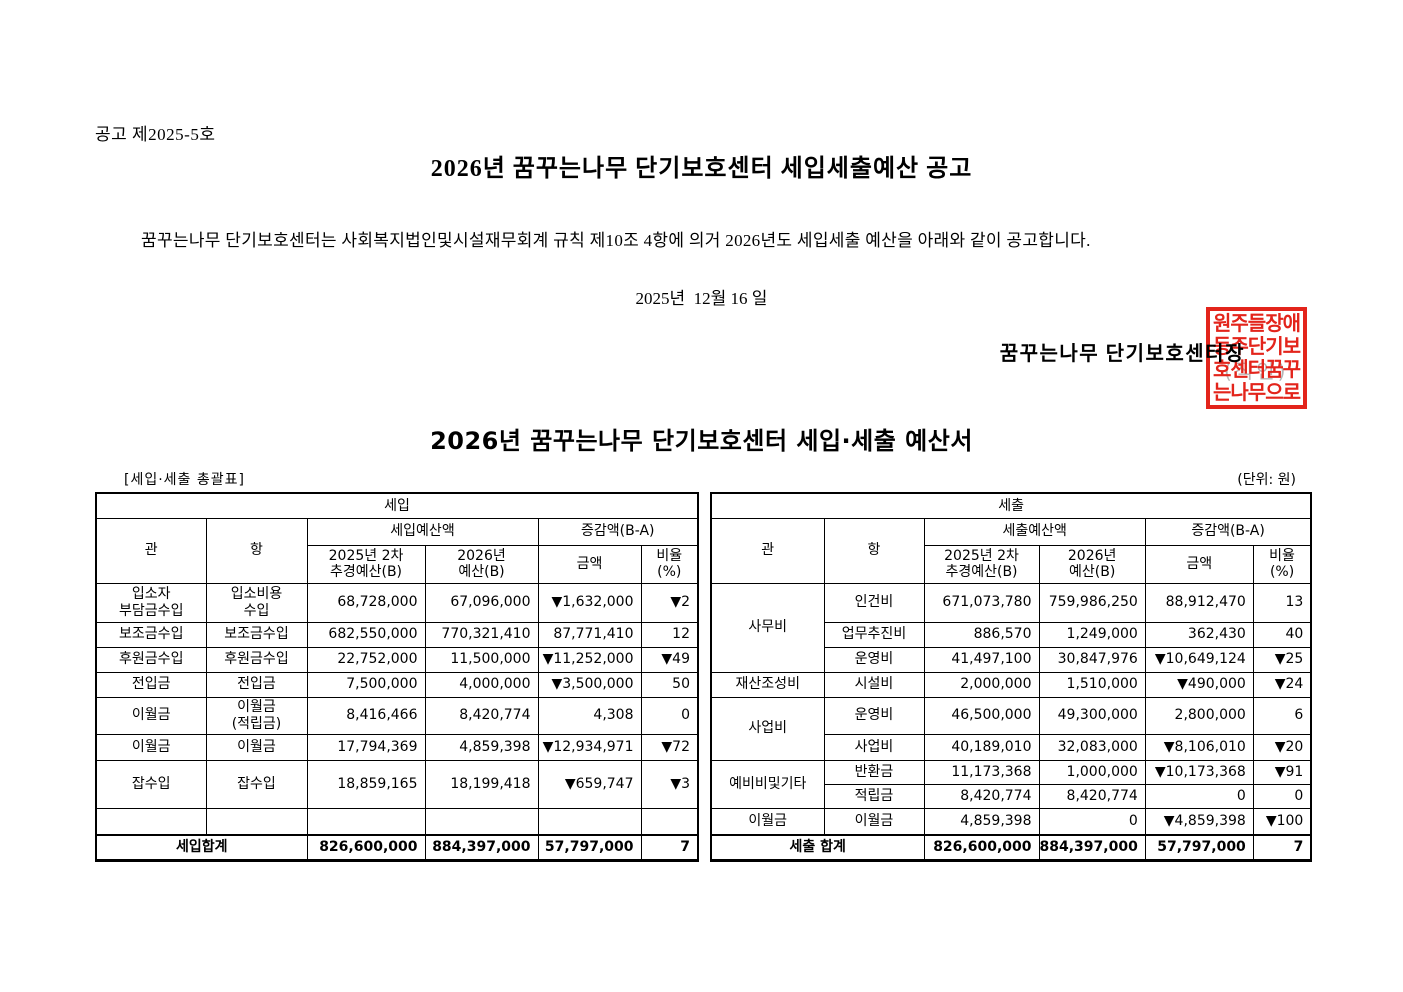 The height and width of the screenshot is (992, 1403). Describe the element at coordinates (1092, 684) in the screenshot. I see `cell-cur: 1,510,000` at that location.